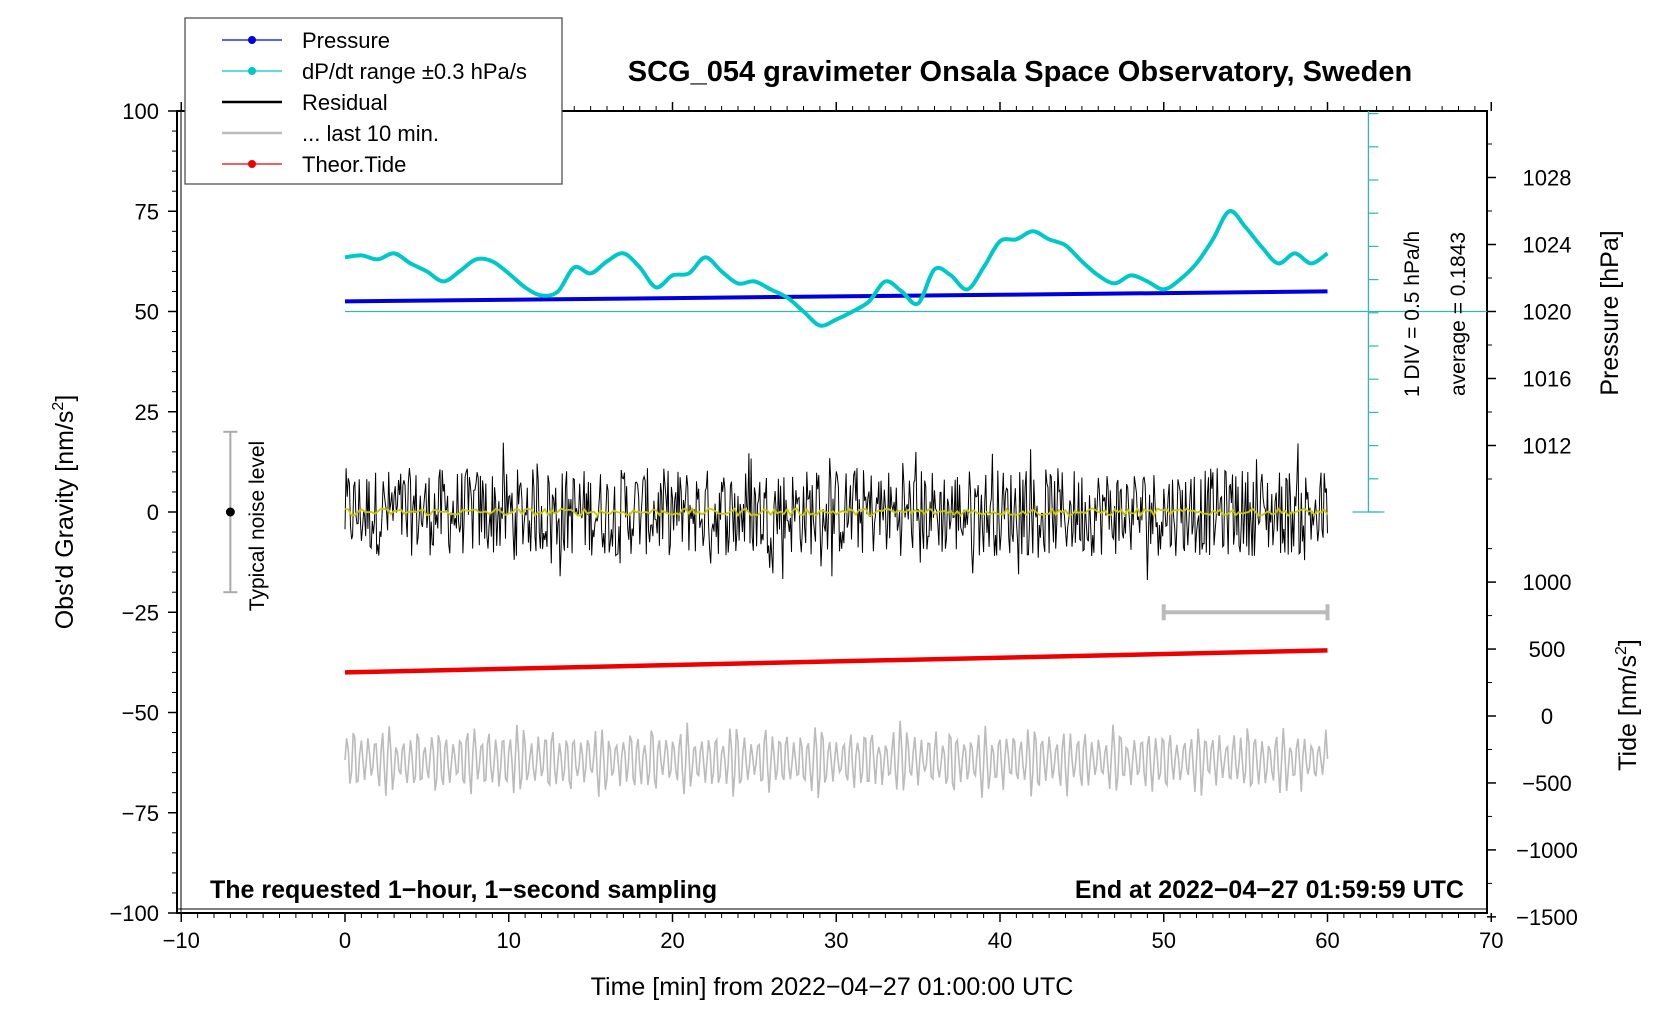 This screenshot has width=1676, height=1020. I want to click on pressure-tick-label: 1024, so click(1547, 245).